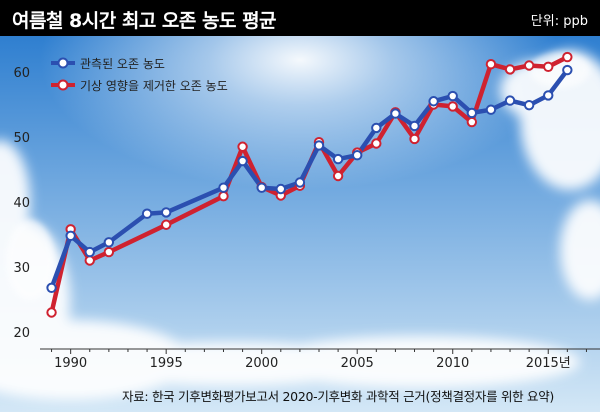  Describe the element at coordinates (21, 268) in the screenshot. I see `y-tick-label: 30` at that location.